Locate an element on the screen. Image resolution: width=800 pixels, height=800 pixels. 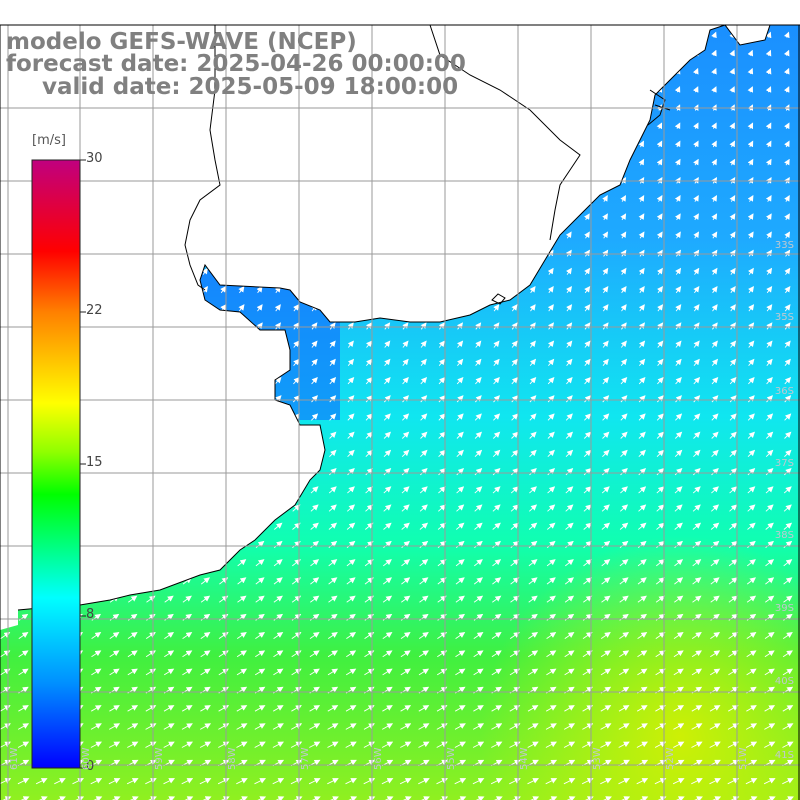
lat-label: 40S is located at coordinates (784, 681).